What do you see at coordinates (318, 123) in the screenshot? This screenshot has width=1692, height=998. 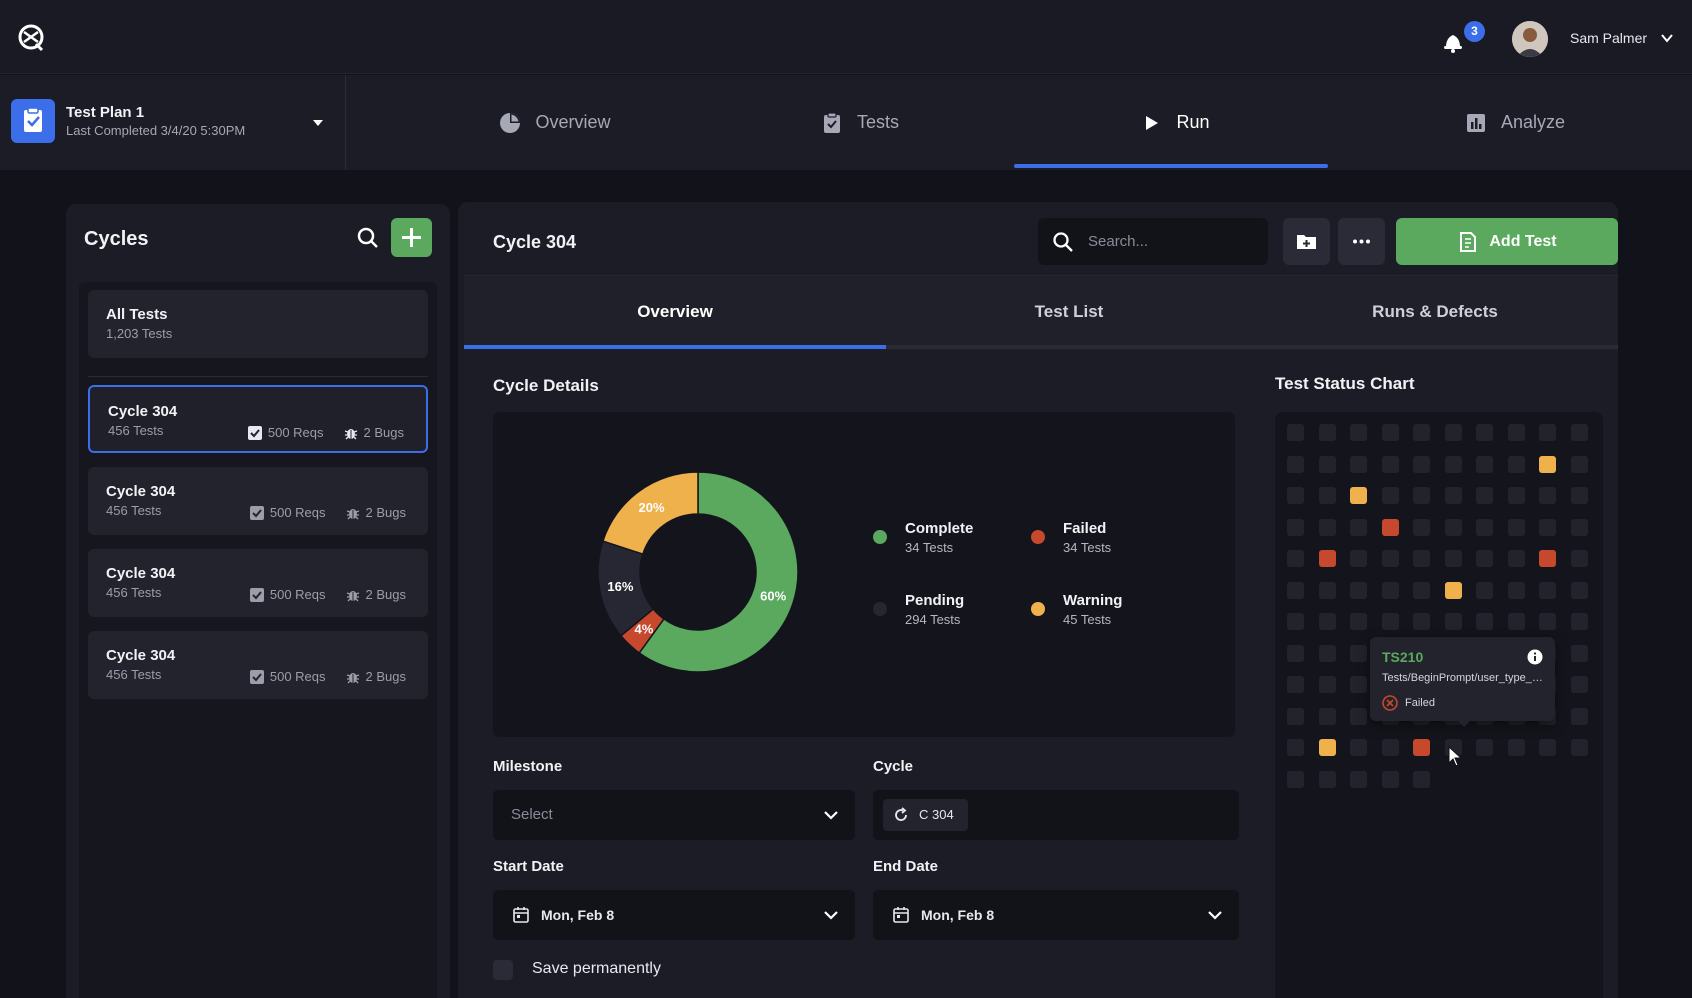 I see `caret-down-icon` at bounding box center [318, 123].